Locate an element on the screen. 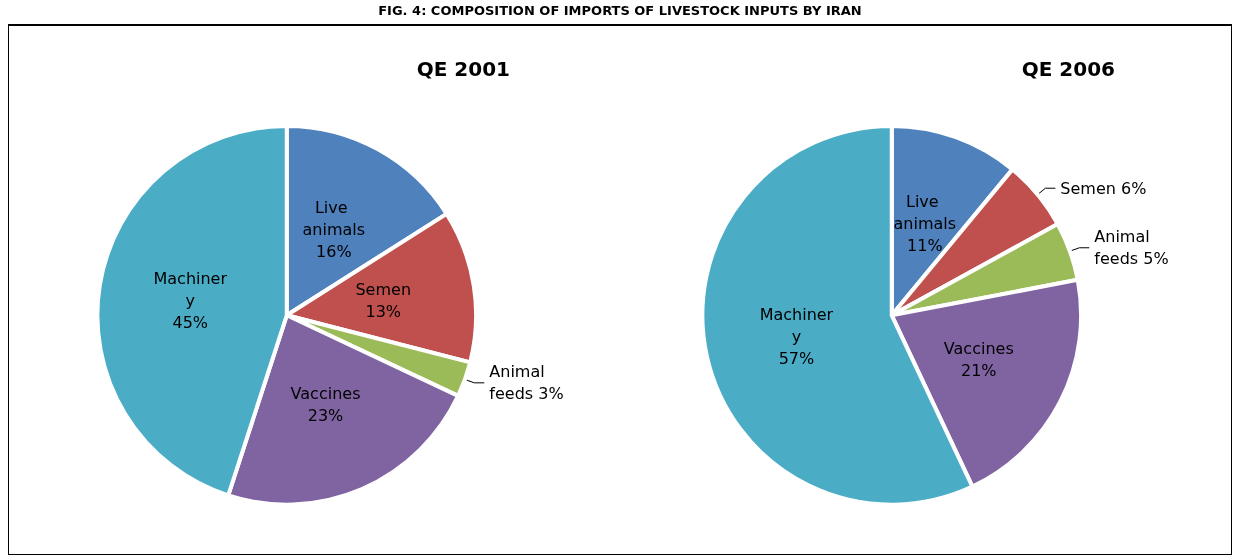  caption: FIG. 4: COMPOSITION OF IMPORTS OF LIVESTOCK INPUTS BY IRAN is located at coordinates (620, 11).